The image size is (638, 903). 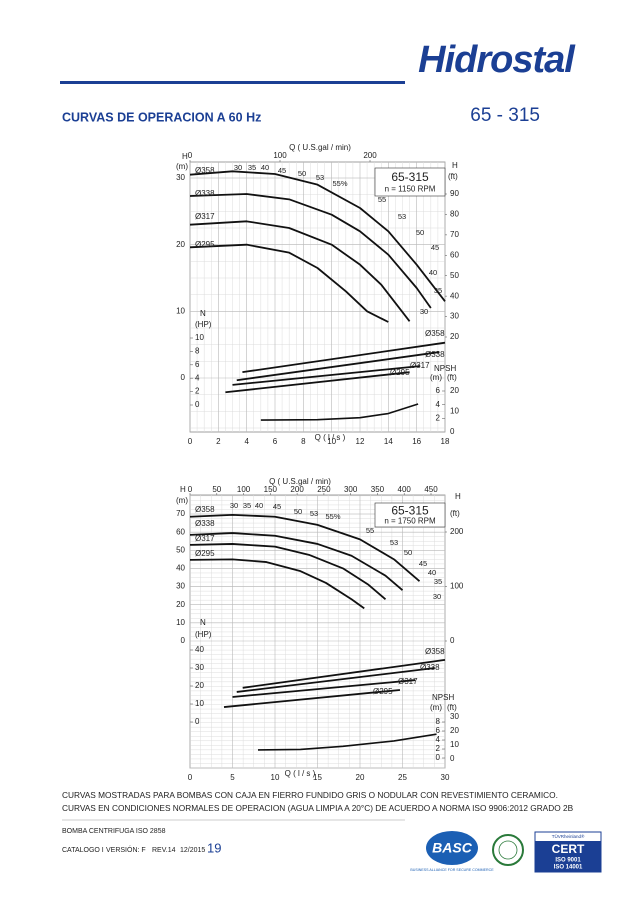 What do you see at coordinates (388, 441) in the screenshot?
I see `x-tick-label: 14` at bounding box center [388, 441].